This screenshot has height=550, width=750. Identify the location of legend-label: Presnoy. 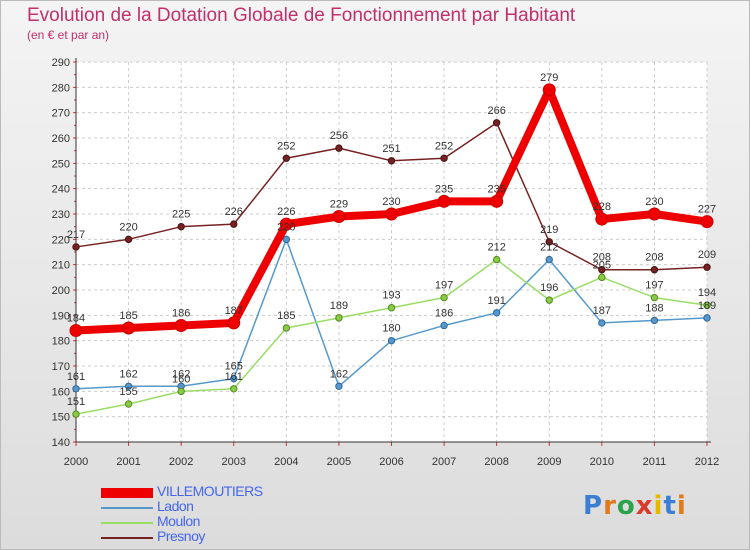
(181, 536).